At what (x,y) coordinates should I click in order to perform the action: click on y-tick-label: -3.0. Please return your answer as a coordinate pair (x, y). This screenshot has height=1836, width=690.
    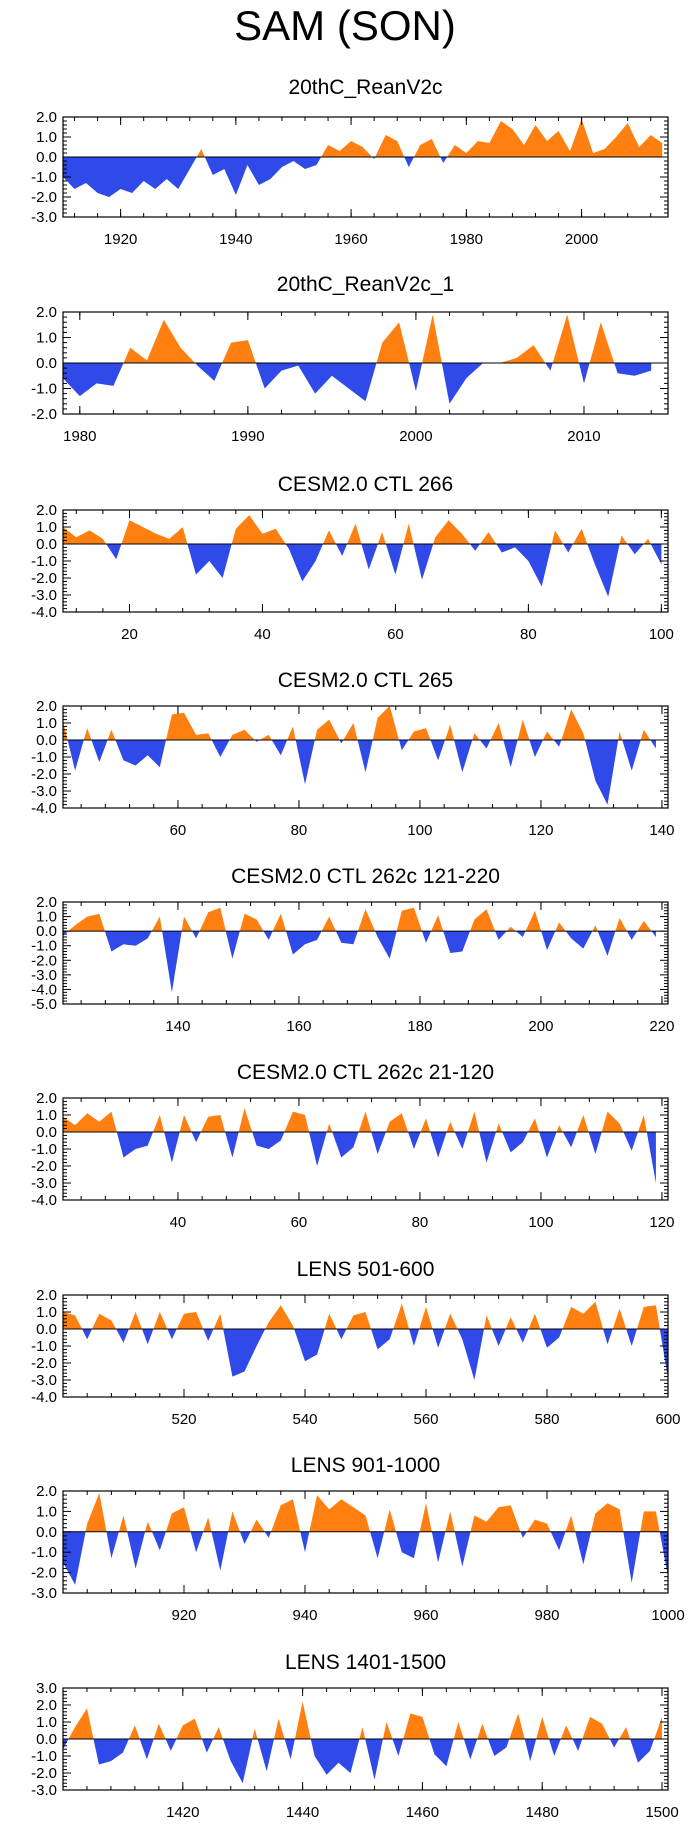
    Looking at the image, I should click on (44, 1183).